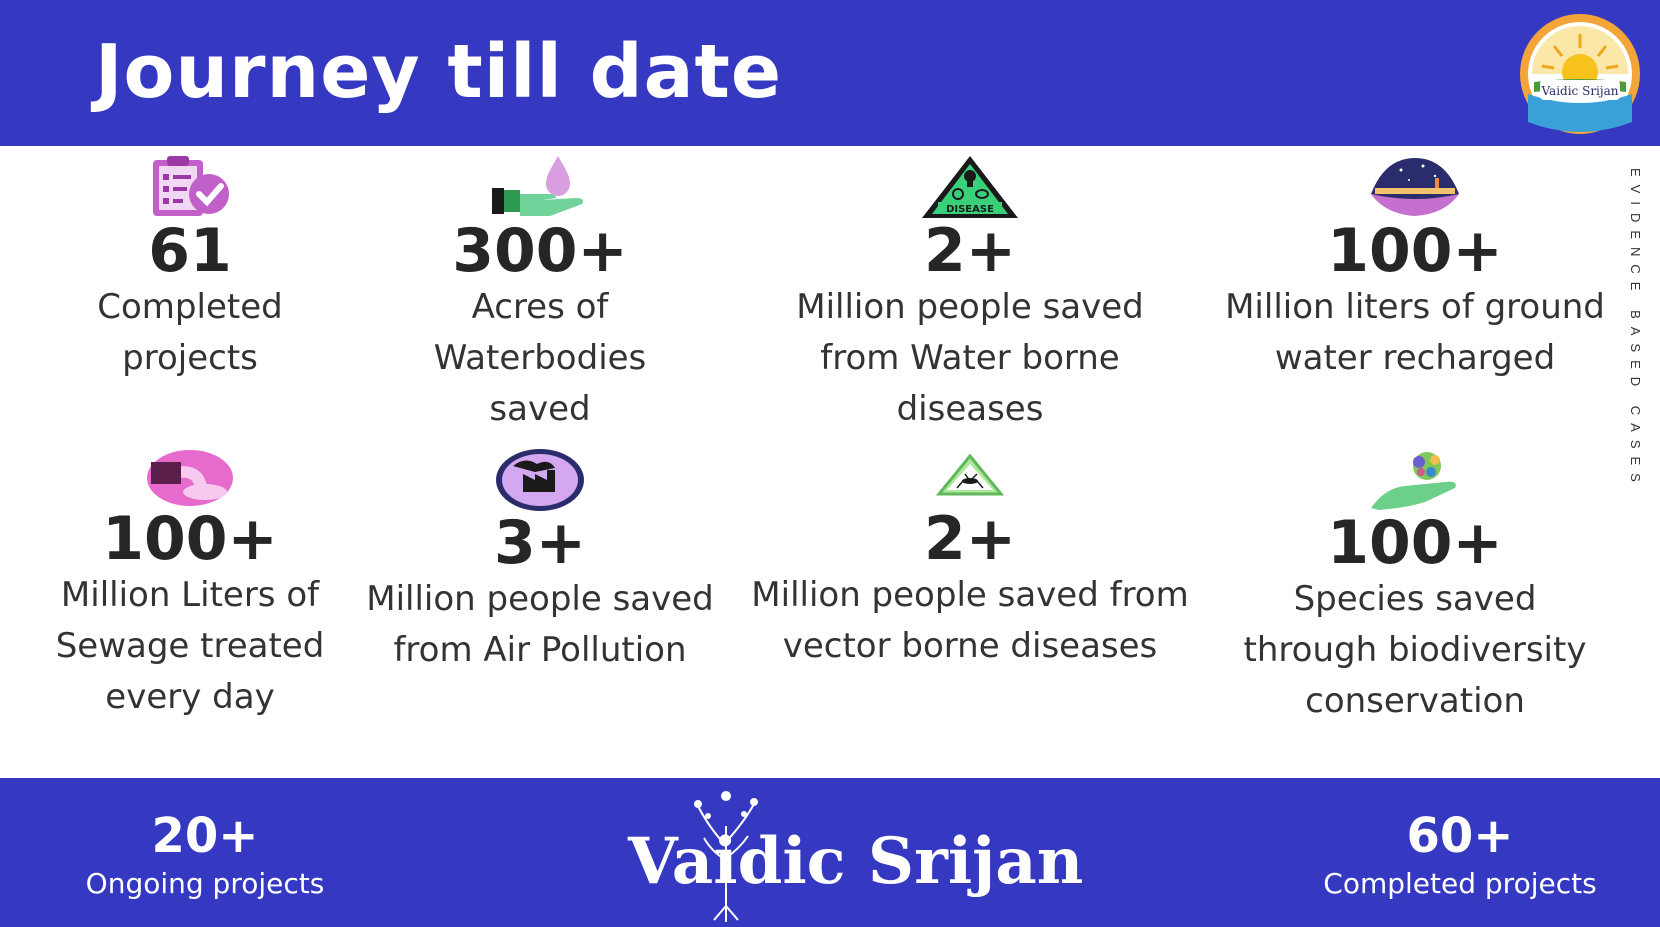 The width and height of the screenshot is (1660, 927). What do you see at coordinates (191, 186) in the screenshot?
I see `clipboard-check-icon` at bounding box center [191, 186].